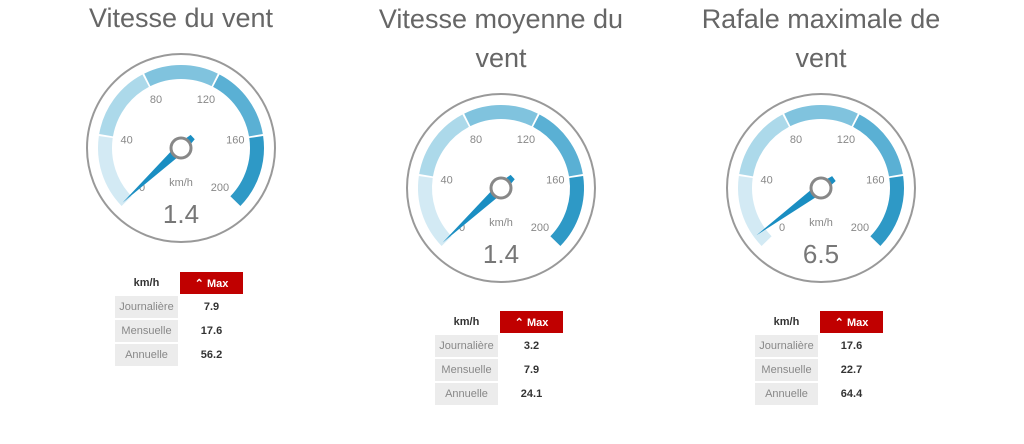  Describe the element at coordinates (531, 346) in the screenshot. I see `row-value: 3.2` at that location.